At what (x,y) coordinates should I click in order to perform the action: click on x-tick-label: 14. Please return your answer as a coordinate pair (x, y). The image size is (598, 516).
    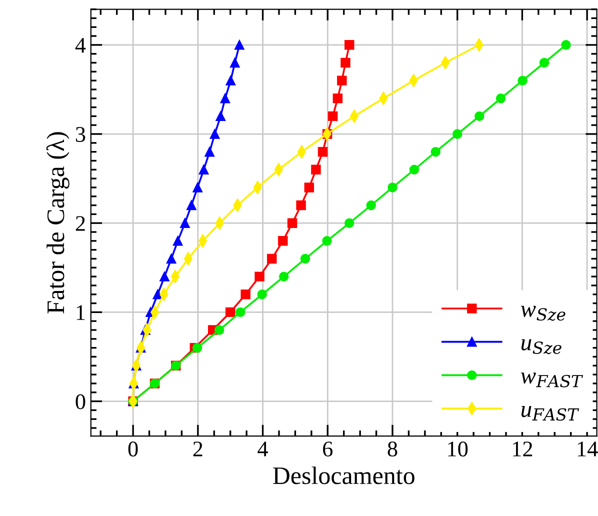
    Looking at the image, I should click on (588, 449).